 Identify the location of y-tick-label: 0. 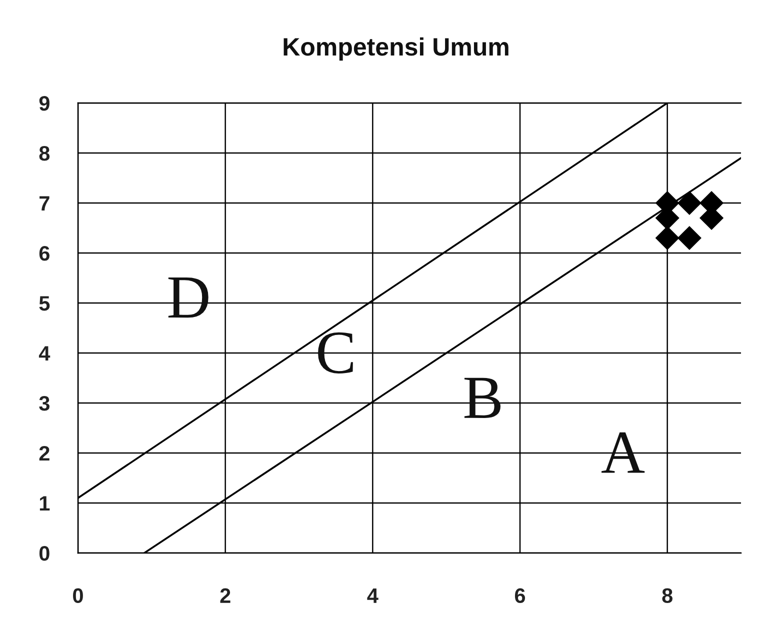
(44, 553).